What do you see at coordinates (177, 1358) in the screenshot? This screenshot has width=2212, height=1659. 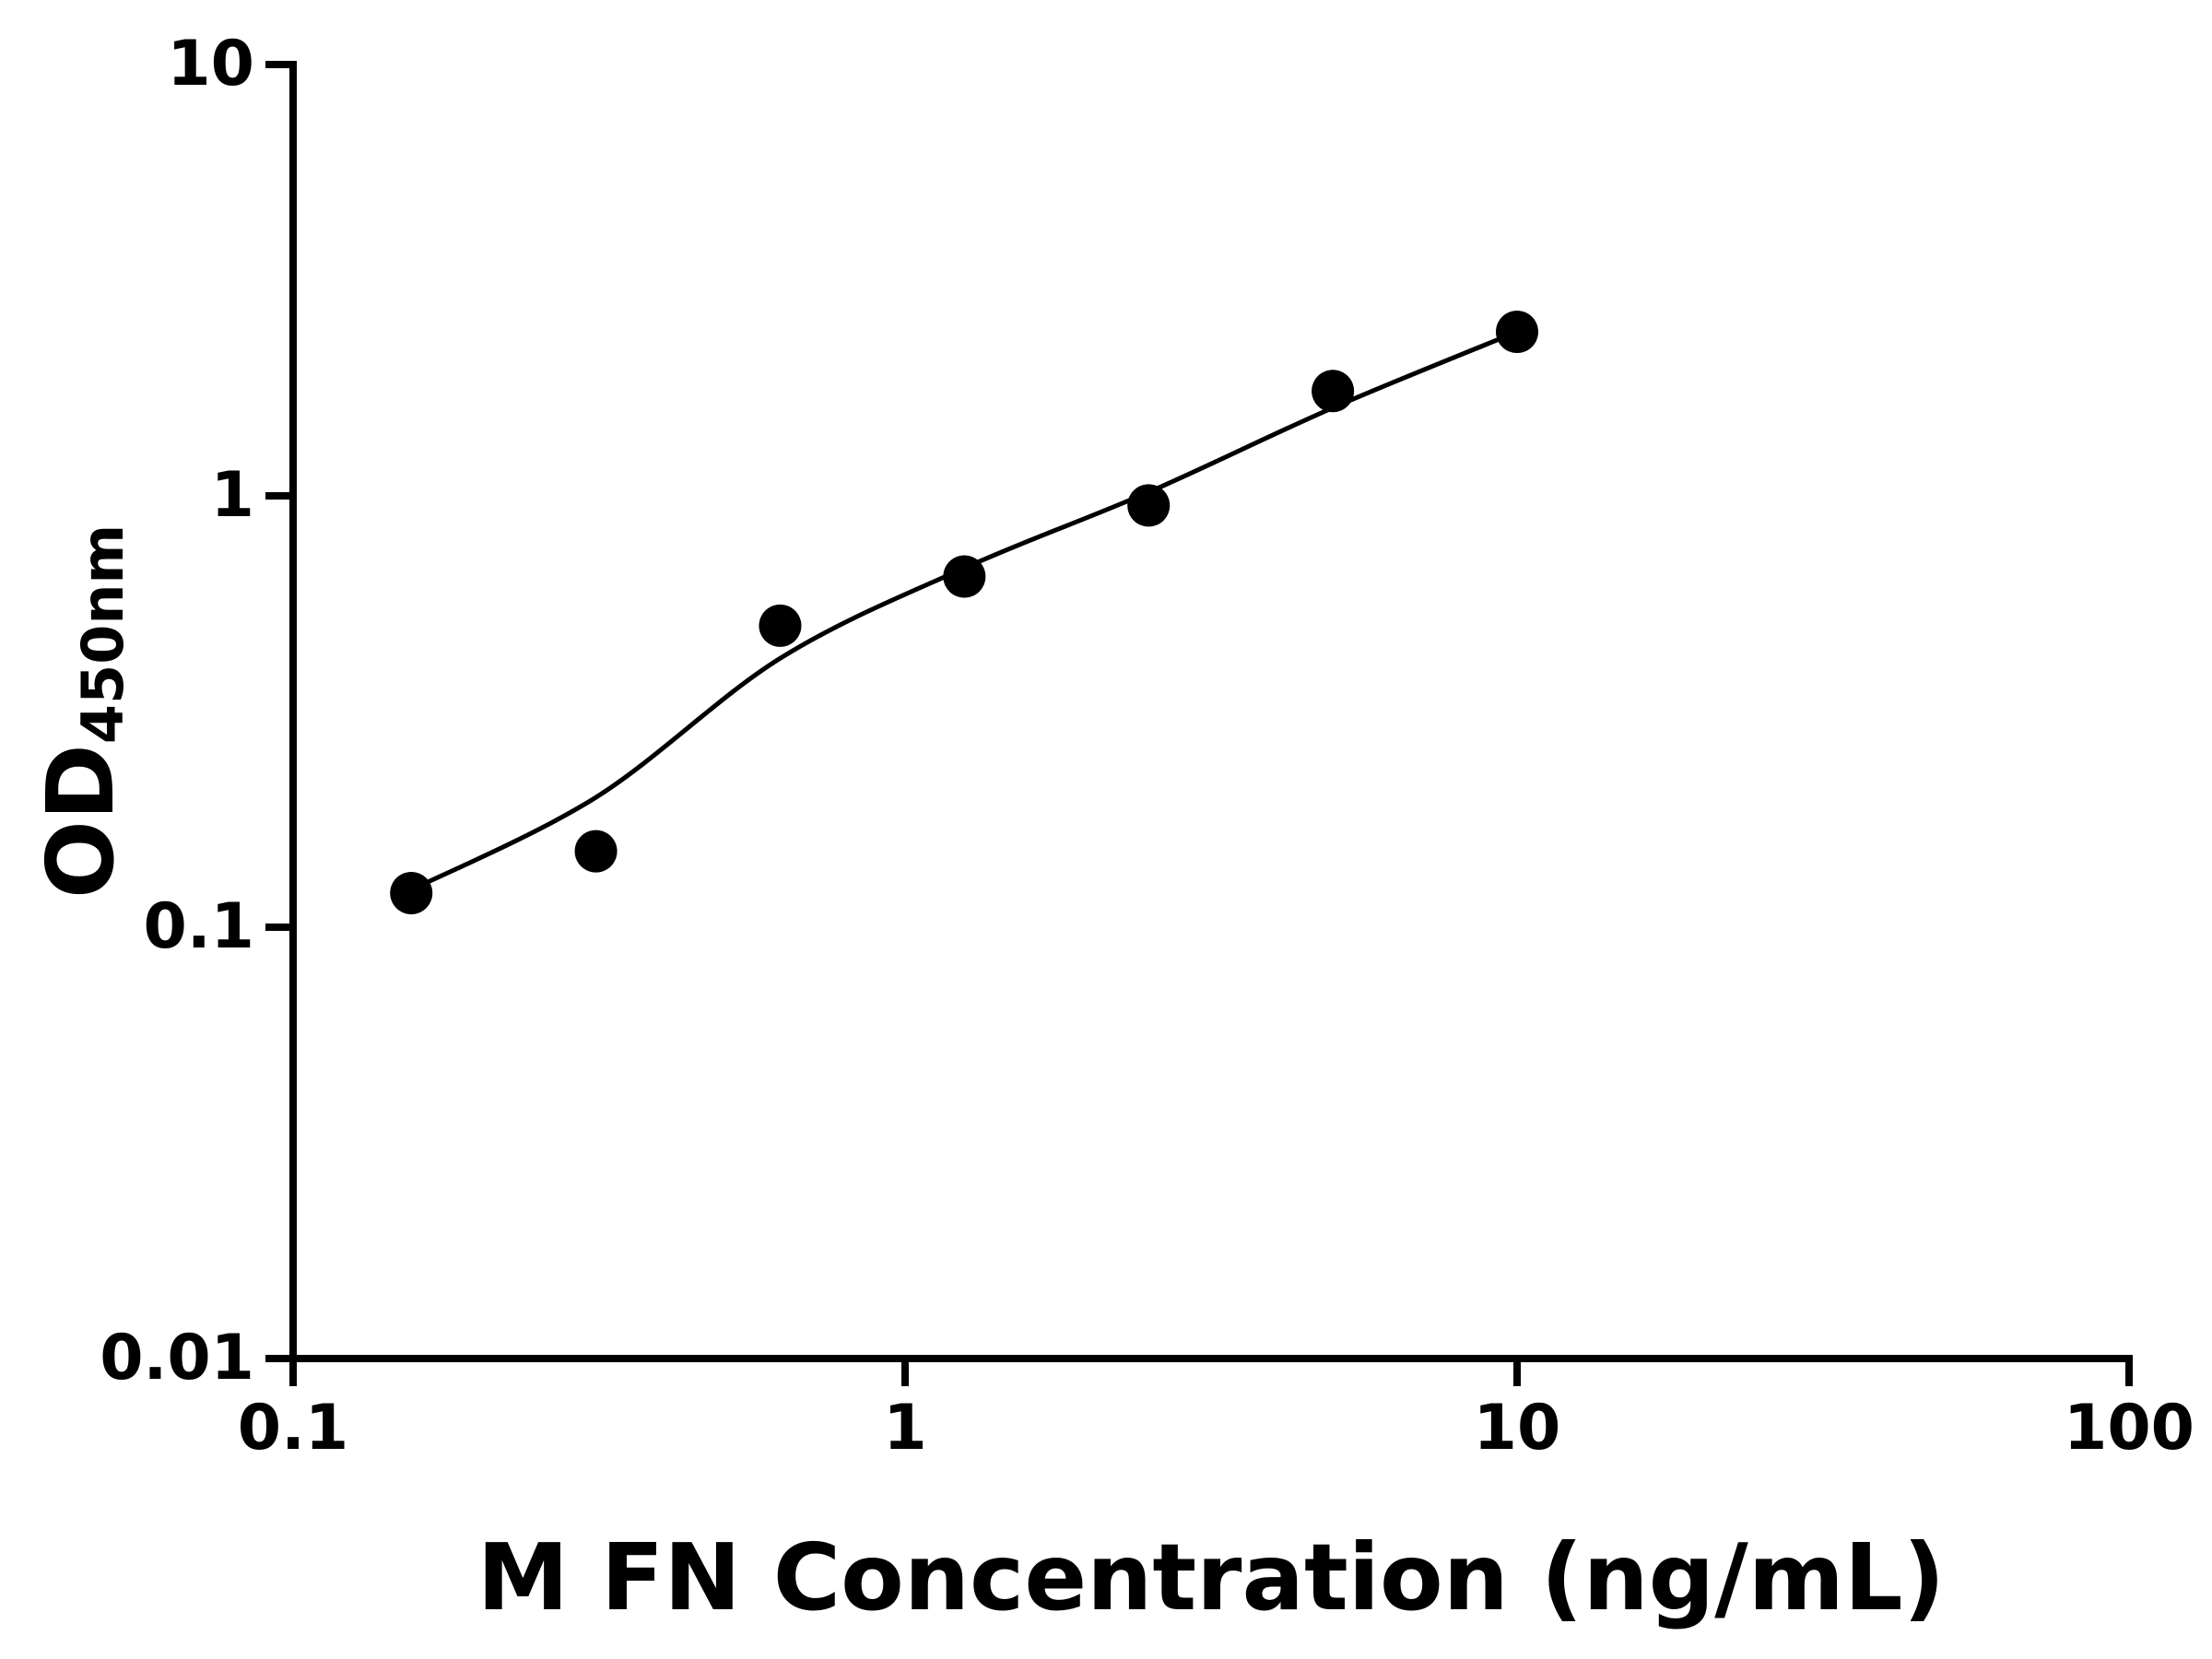 I see `y-tick-label: 0.01` at bounding box center [177, 1358].